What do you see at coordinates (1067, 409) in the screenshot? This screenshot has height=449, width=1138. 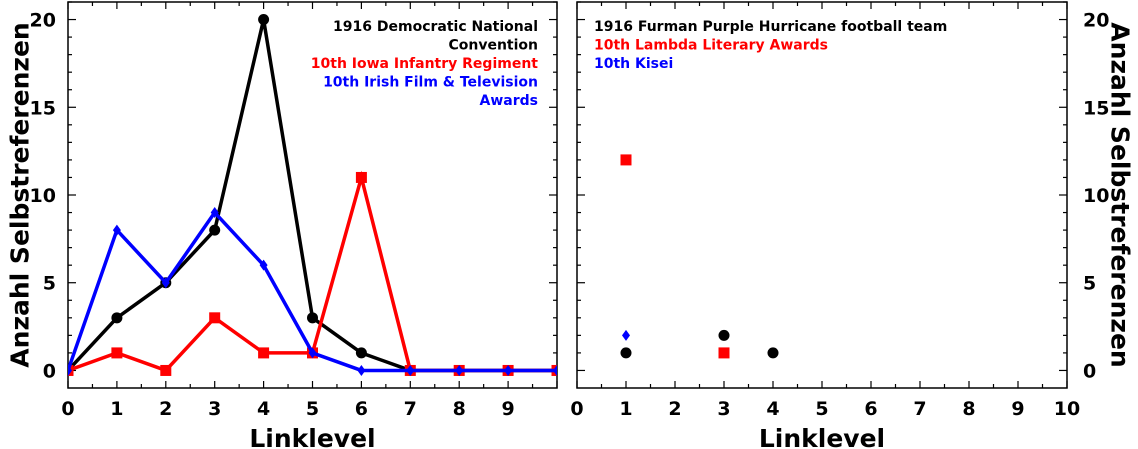 I see `x-tick-label: 10` at bounding box center [1067, 409].